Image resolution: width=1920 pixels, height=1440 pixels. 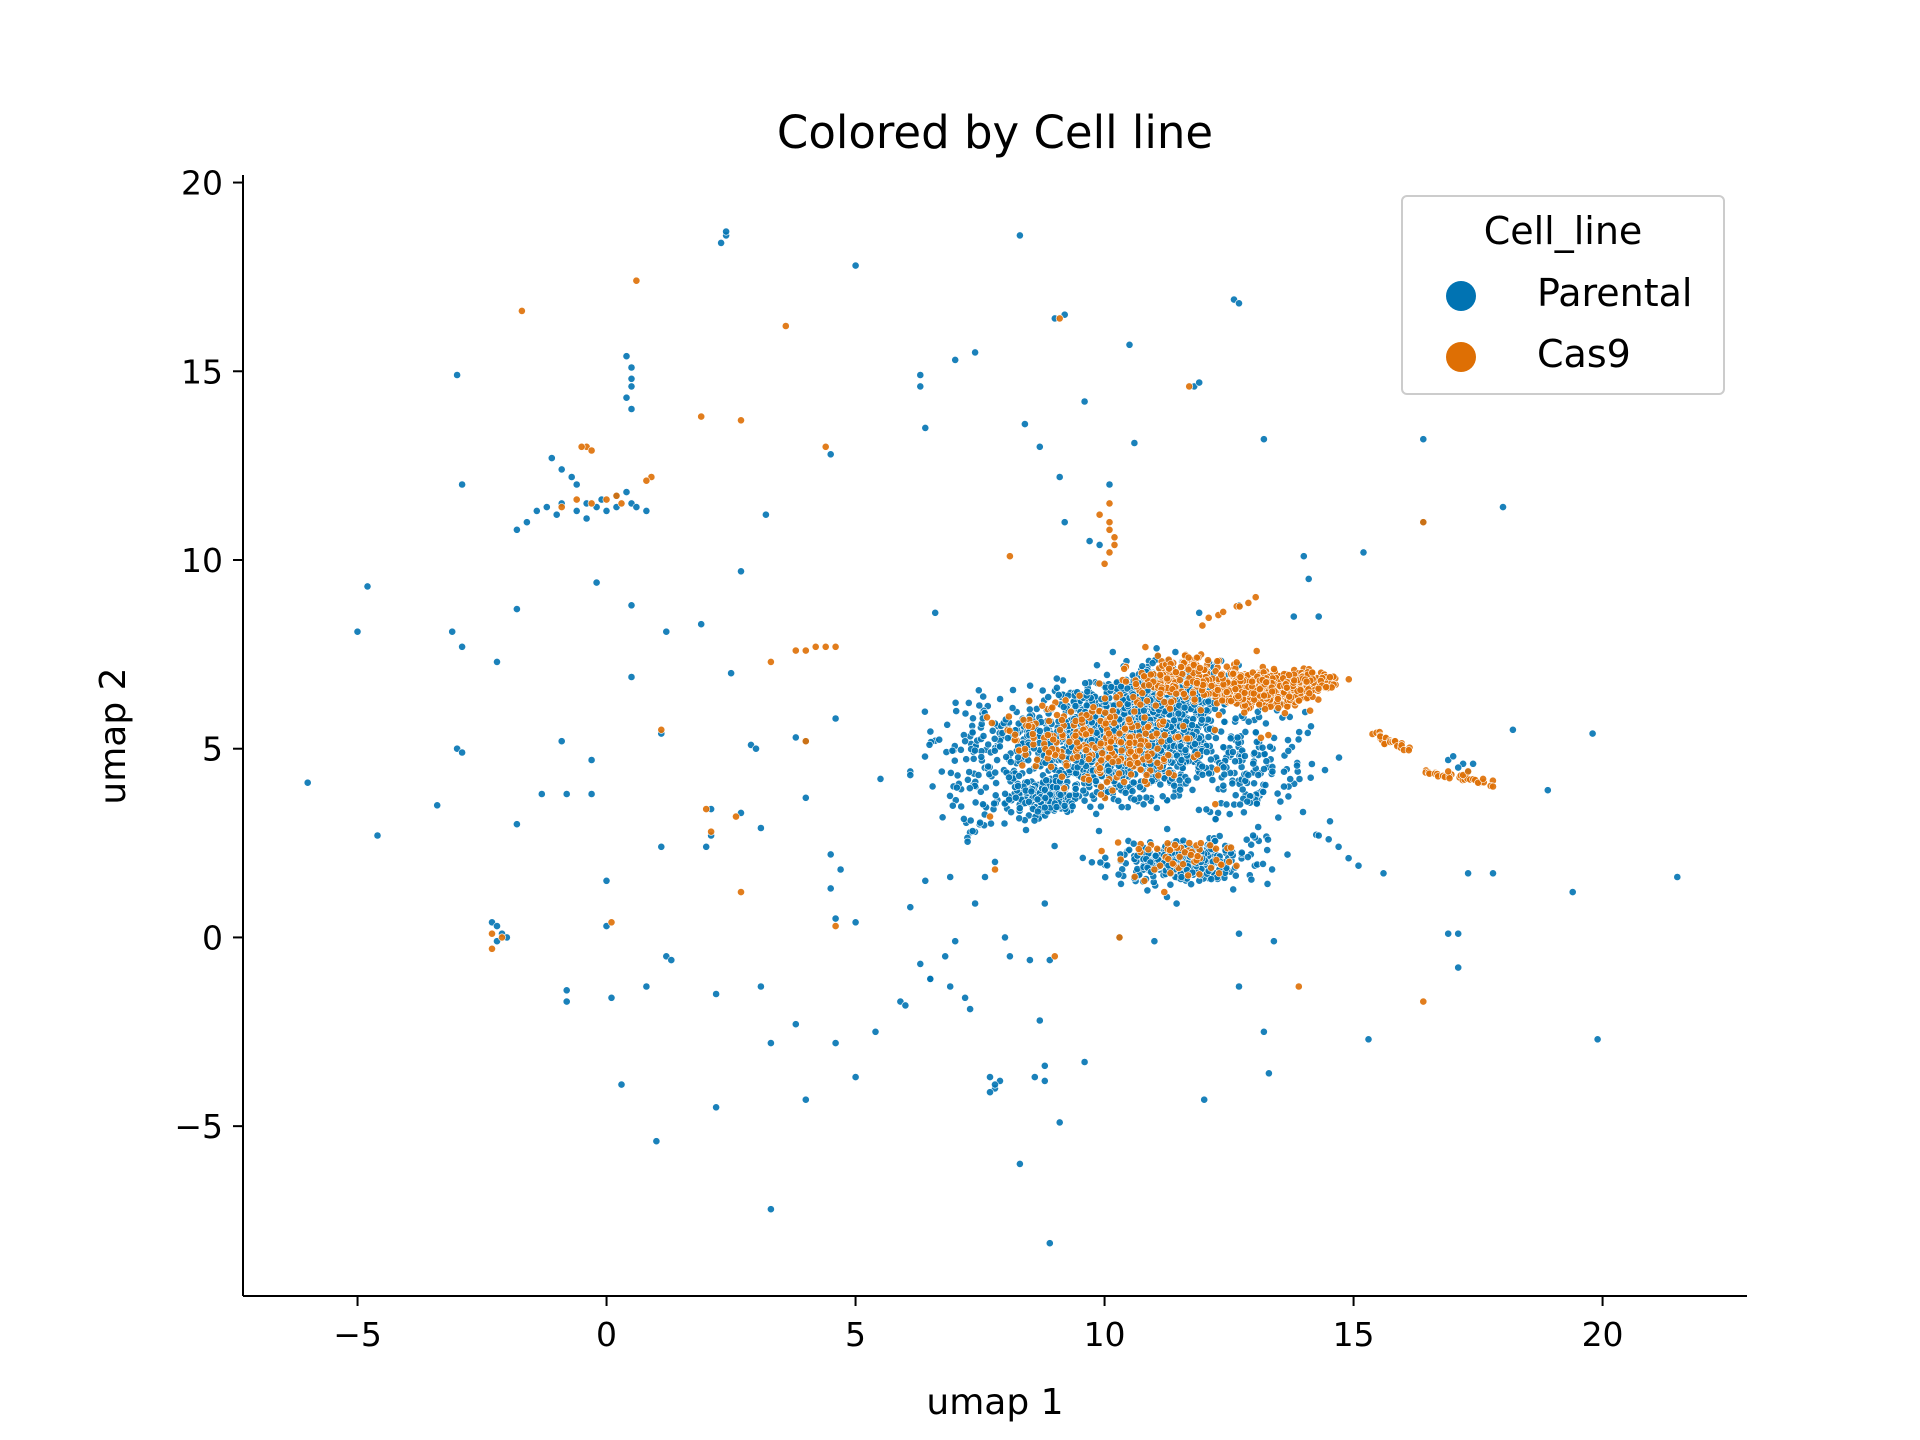 I want to click on x-tick-label: 5, so click(x=855, y=1334).